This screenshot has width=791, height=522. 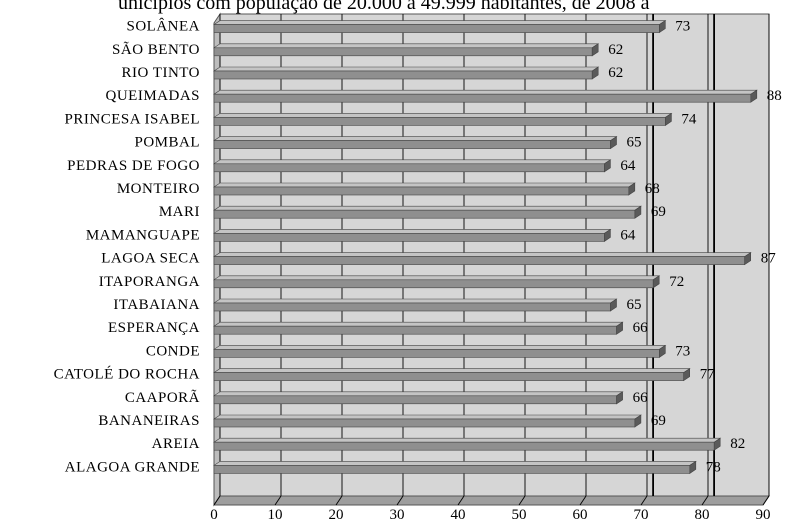 What do you see at coordinates (641, 514) in the screenshot?
I see `x-tick-label: 70` at bounding box center [641, 514].